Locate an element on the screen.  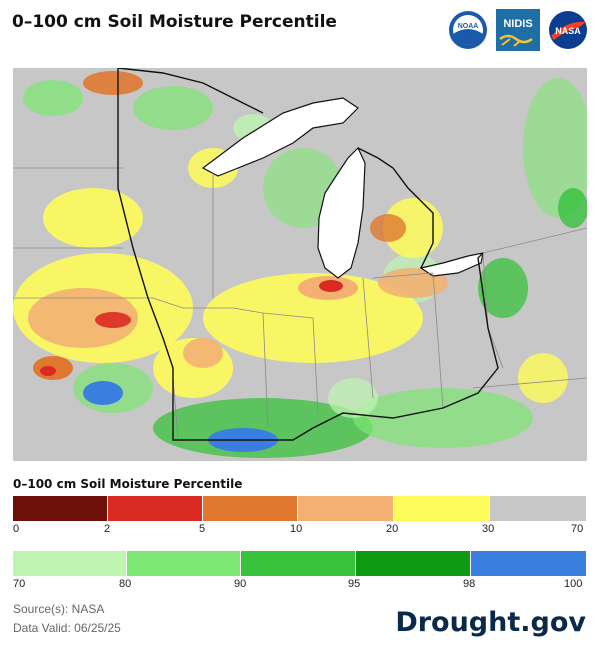
svg-text: NASA is located at coordinates (568, 31).